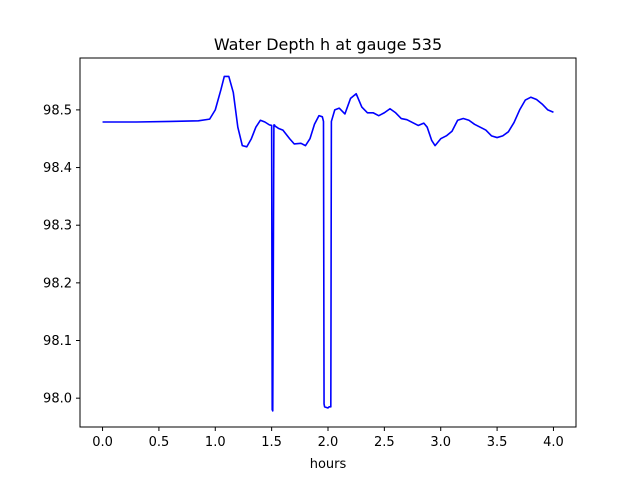 This screenshot has height=480, width=640. What do you see at coordinates (497, 442) in the screenshot?
I see `x-tick-label: 3.5` at bounding box center [497, 442].